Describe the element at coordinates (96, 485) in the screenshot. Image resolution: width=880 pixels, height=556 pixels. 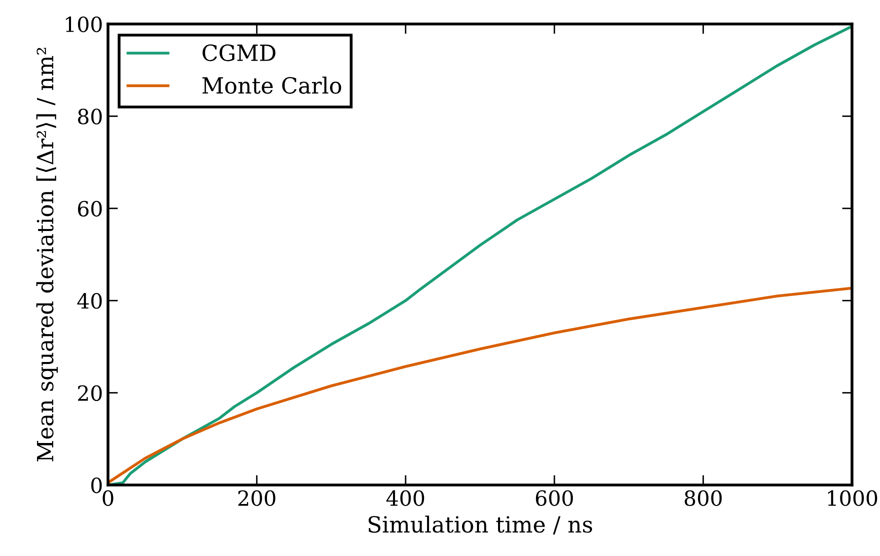
I see `y-tick-label: 0` at that location.